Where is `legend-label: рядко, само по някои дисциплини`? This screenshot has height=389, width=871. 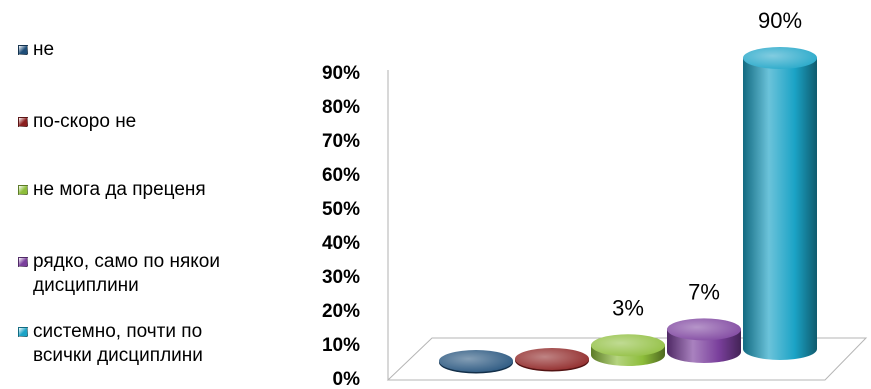 legend-label: рядко, само по някои дисциплини is located at coordinates (126, 273).